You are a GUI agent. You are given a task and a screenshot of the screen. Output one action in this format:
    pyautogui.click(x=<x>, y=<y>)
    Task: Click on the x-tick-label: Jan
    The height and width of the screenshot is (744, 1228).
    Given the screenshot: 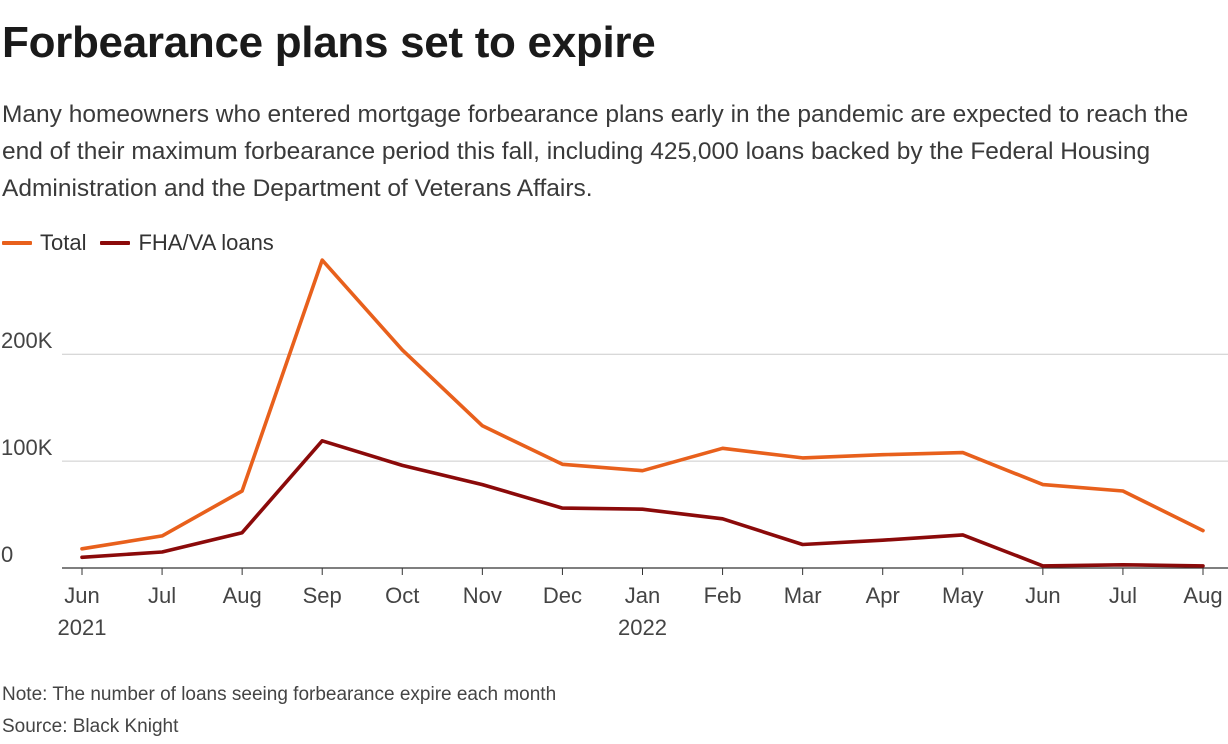 What is the action you would take?
    pyautogui.click(x=642, y=595)
    